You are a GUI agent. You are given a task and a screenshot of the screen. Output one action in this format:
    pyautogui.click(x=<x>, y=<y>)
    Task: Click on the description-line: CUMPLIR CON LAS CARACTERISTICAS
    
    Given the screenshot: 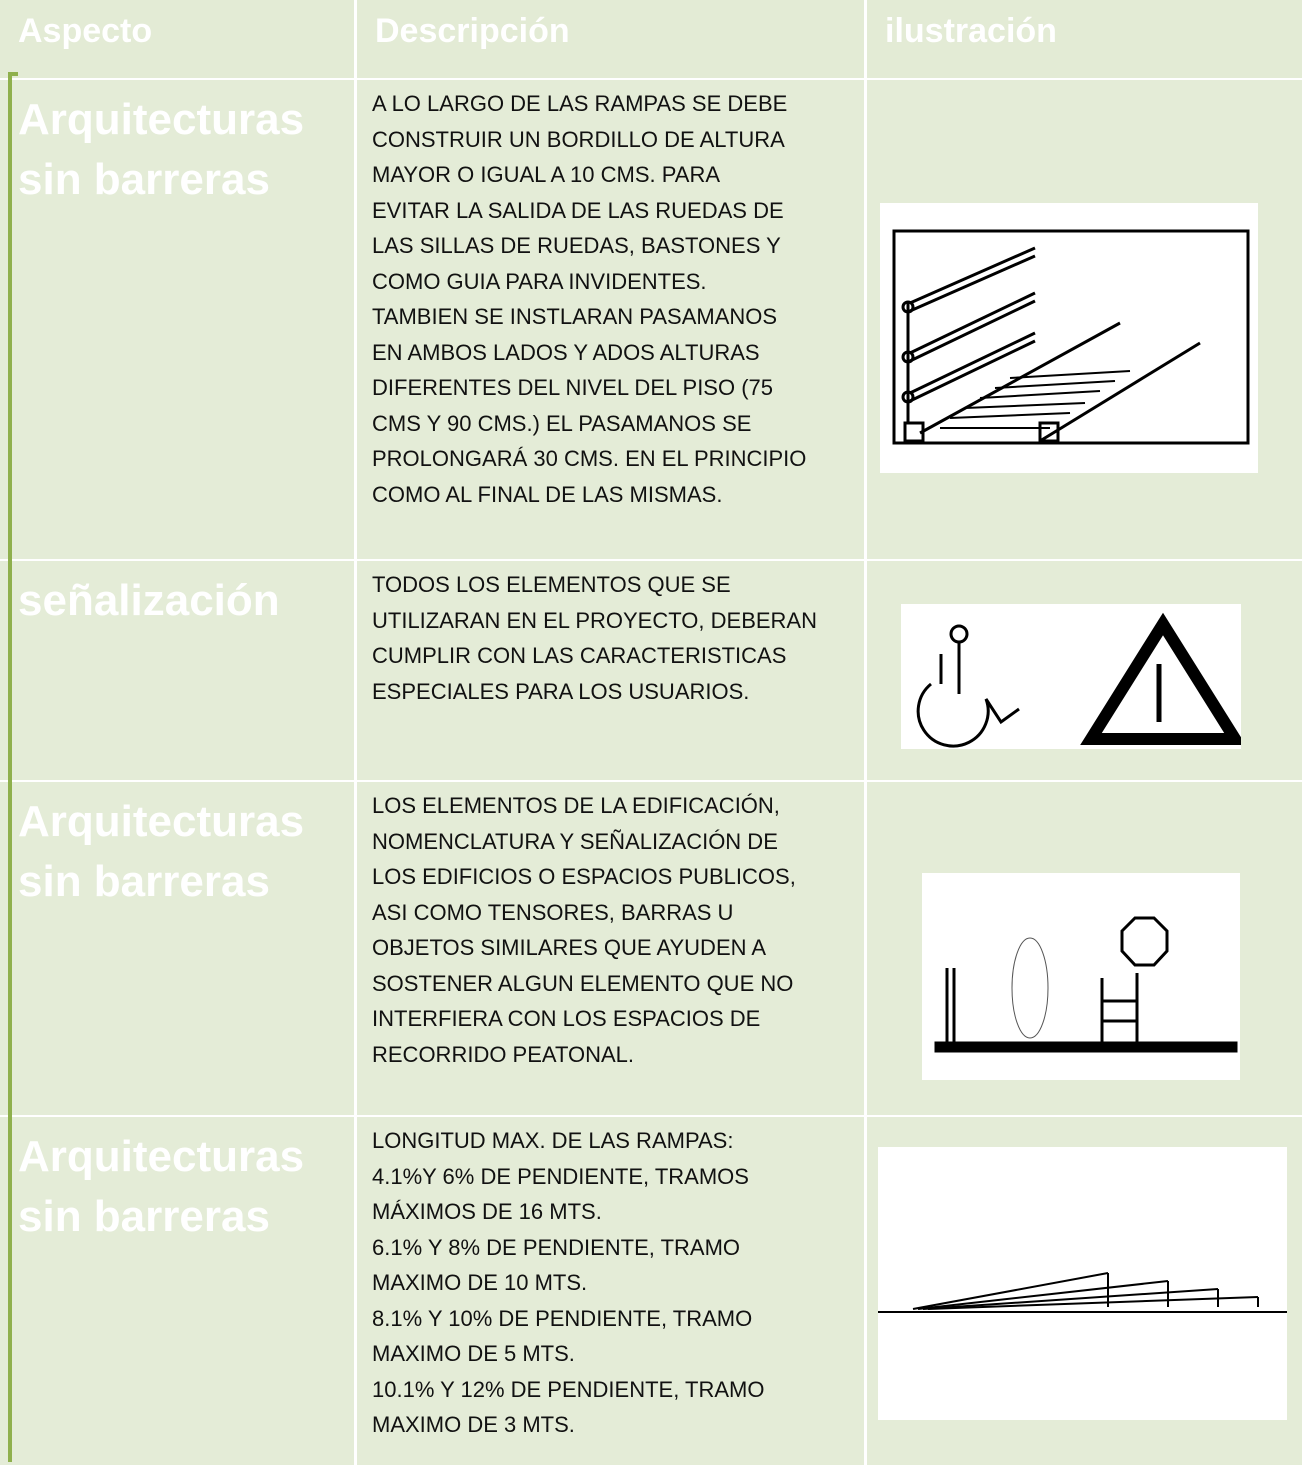 What is the action you would take?
    pyautogui.click(x=579, y=655)
    